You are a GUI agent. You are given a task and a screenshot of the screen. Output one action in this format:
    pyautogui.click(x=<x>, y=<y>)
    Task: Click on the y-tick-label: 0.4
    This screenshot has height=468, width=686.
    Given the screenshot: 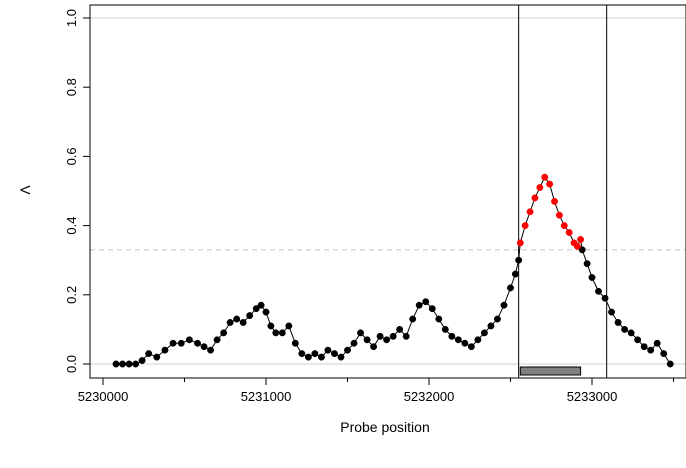 What is the action you would take?
    pyautogui.click(x=71, y=226)
    